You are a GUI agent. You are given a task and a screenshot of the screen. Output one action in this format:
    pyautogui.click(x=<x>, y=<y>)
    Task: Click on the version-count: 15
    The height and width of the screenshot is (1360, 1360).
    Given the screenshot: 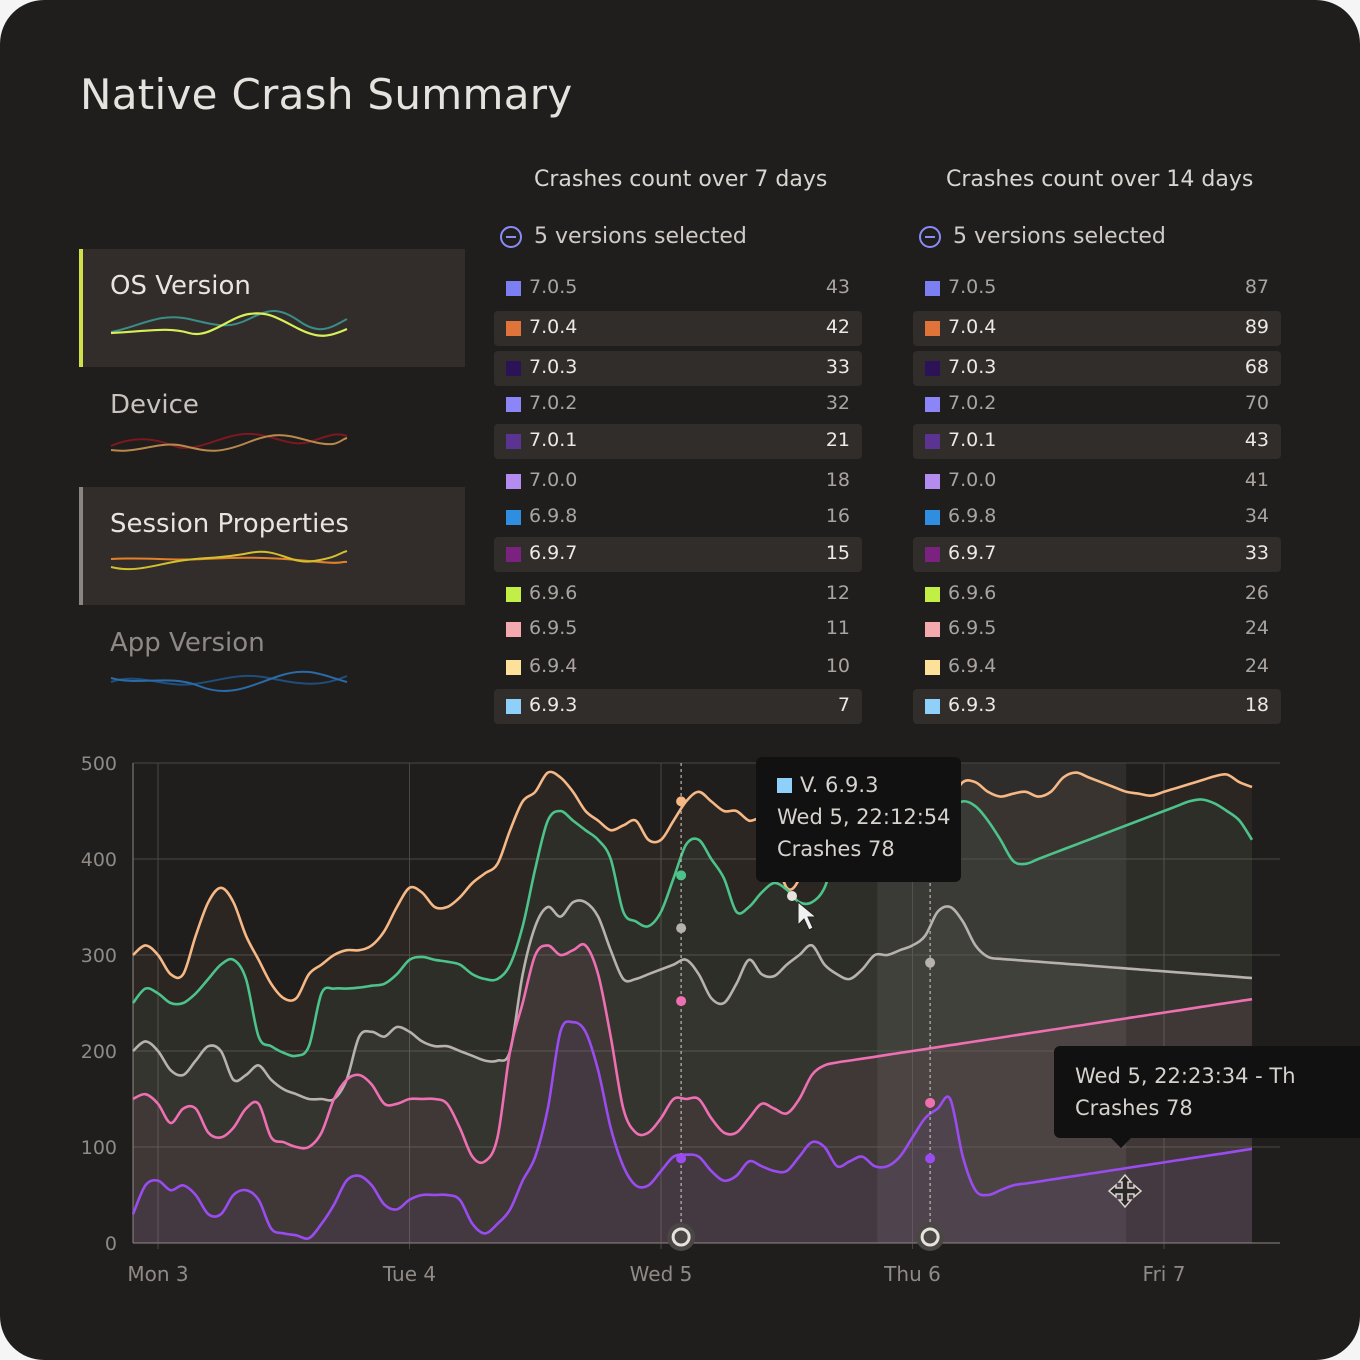 What is the action you would take?
    pyautogui.click(x=837, y=553)
    